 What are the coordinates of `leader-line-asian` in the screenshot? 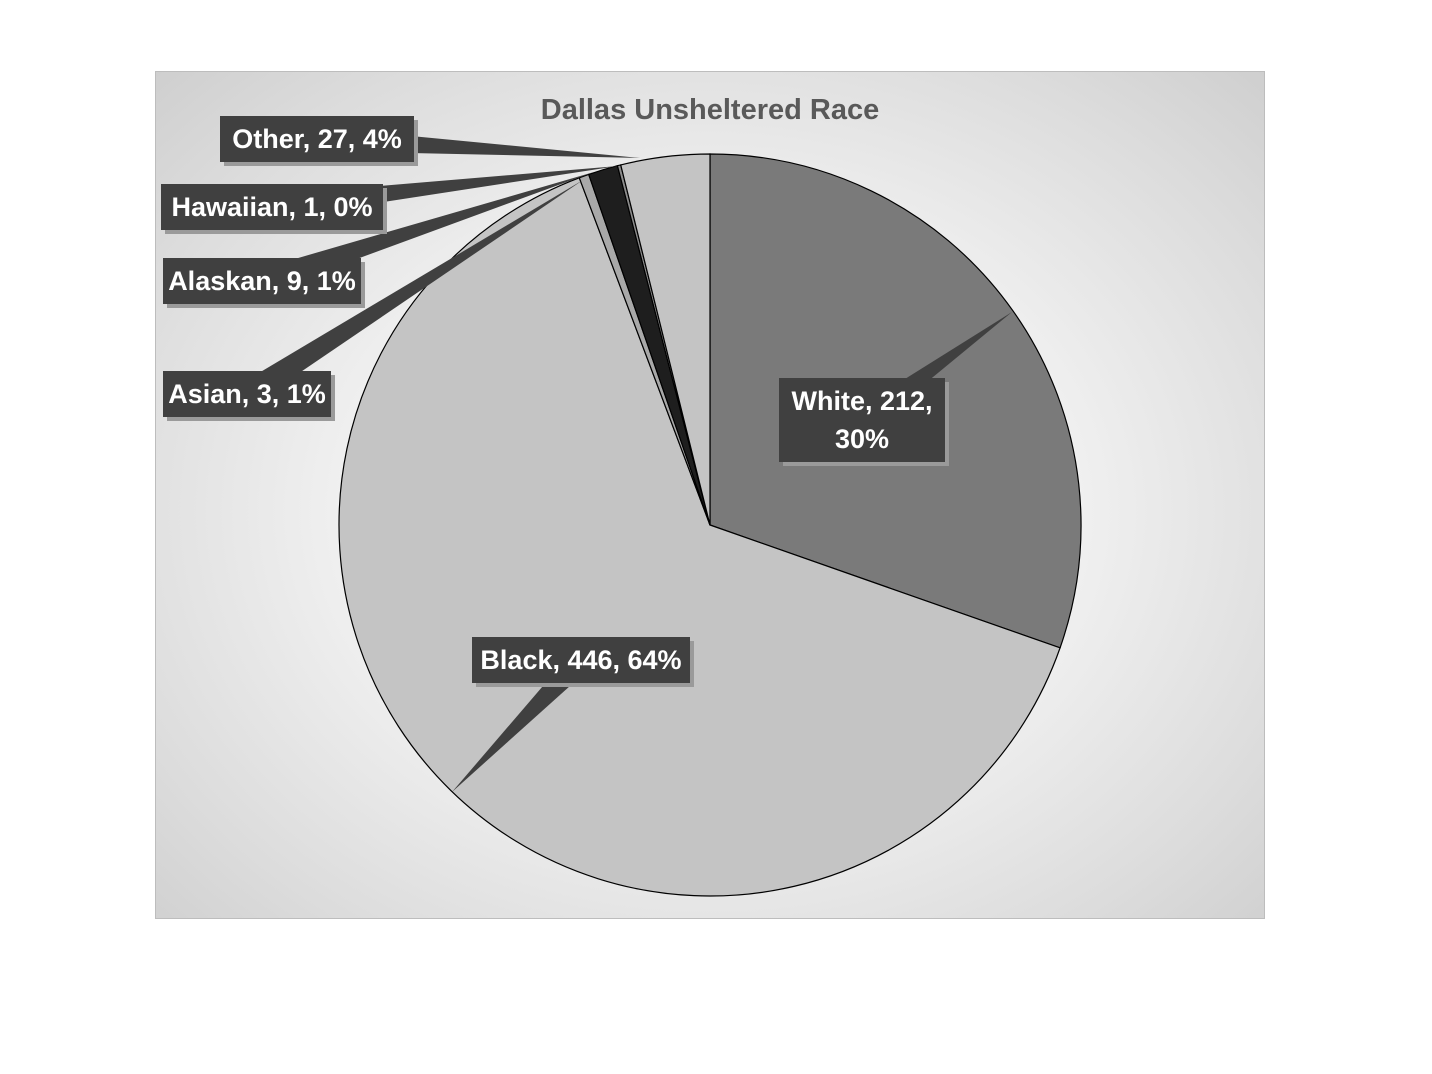 It's located at (411, 292).